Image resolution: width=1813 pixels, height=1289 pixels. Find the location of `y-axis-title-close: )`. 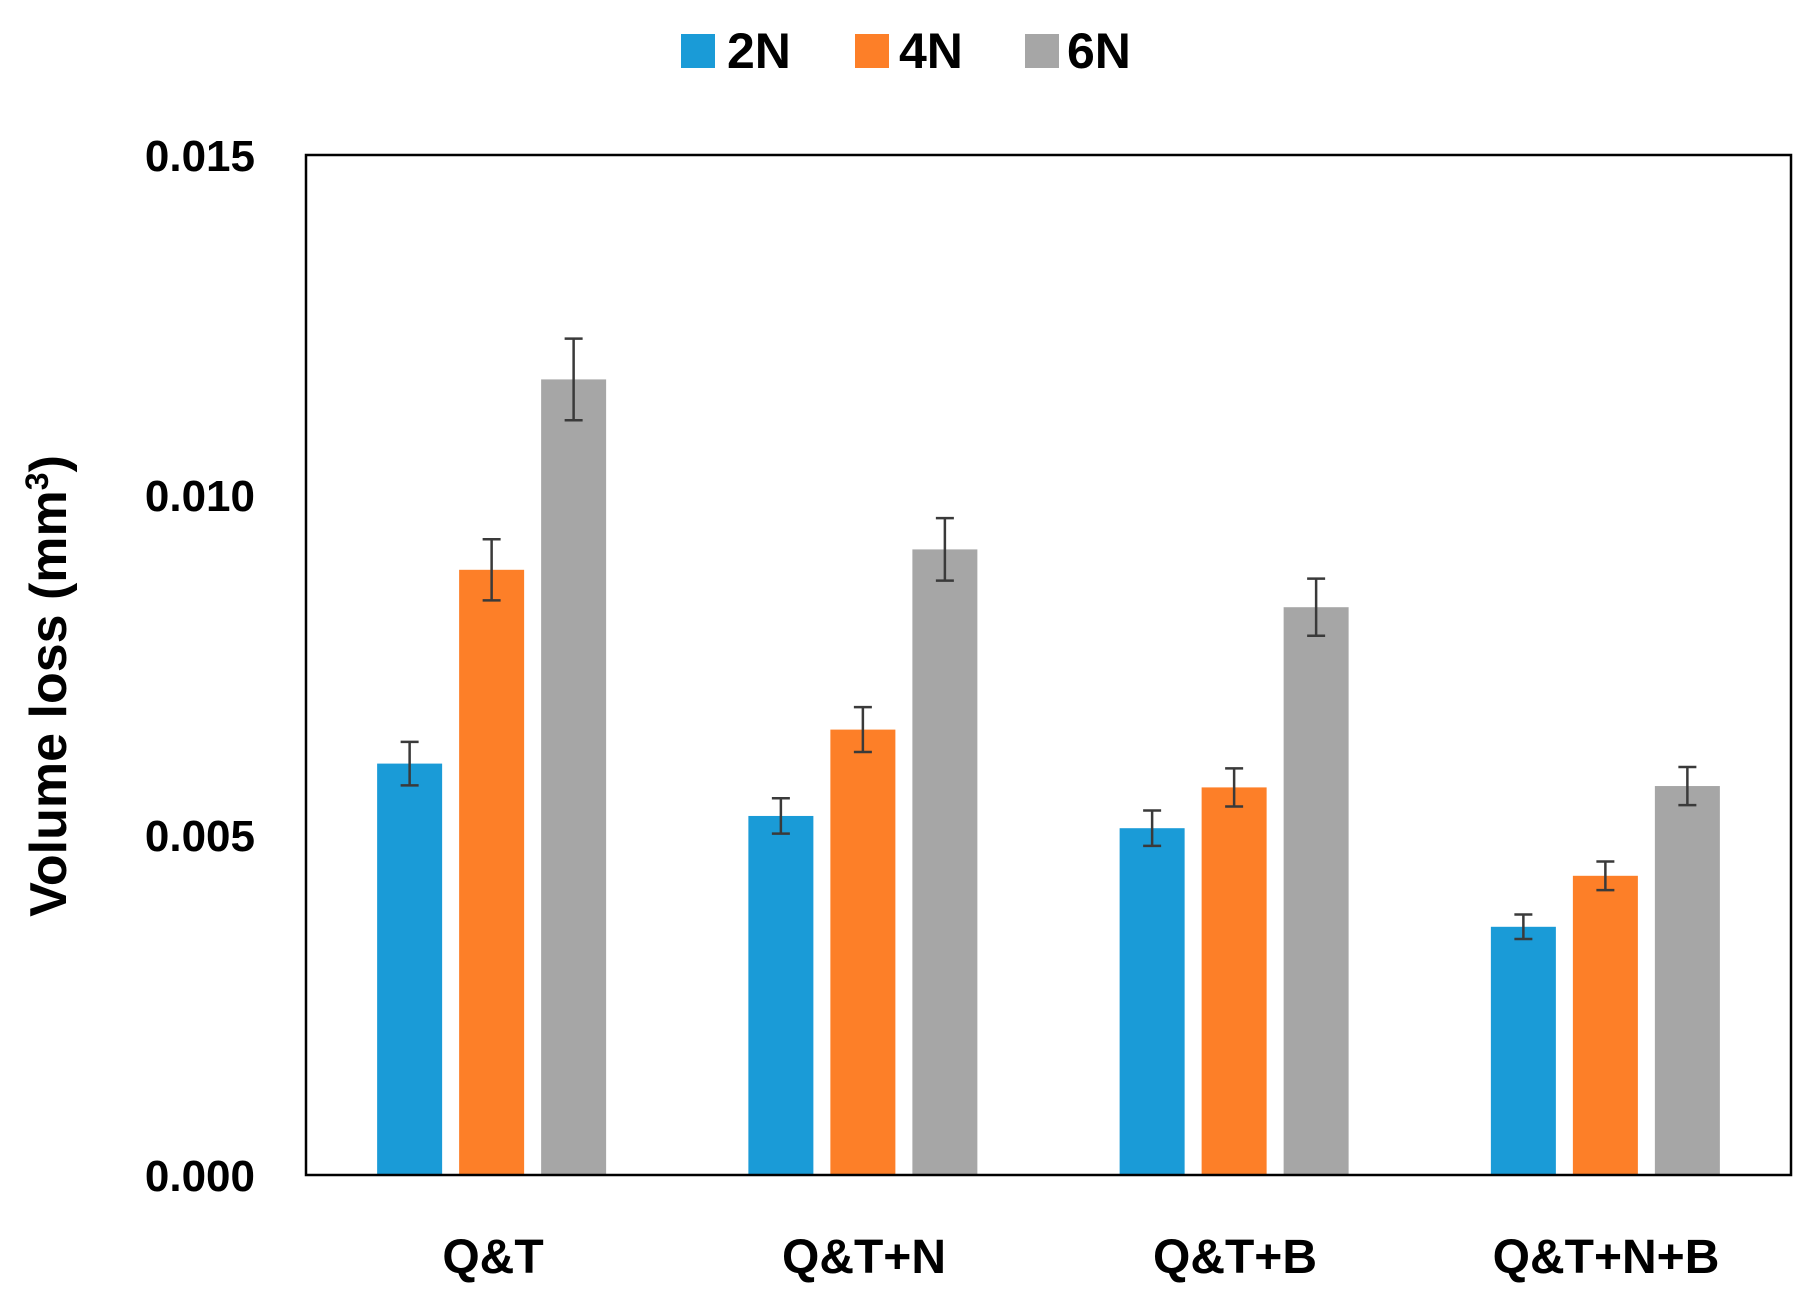

y-axis-title-close: ) is located at coordinates (49, 463).